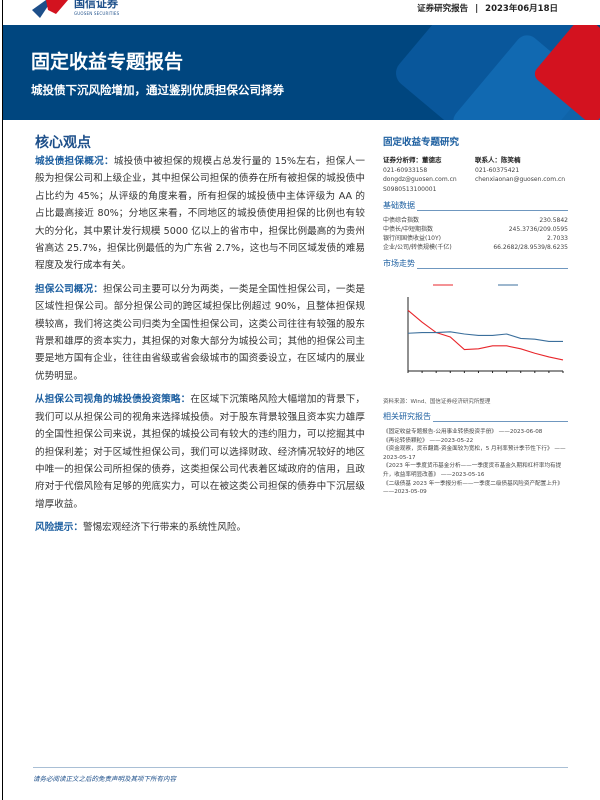  Describe the element at coordinates (520, 179) in the screenshot. I see `contact-email: chenxiaonan@guosen.com.cn` at that location.